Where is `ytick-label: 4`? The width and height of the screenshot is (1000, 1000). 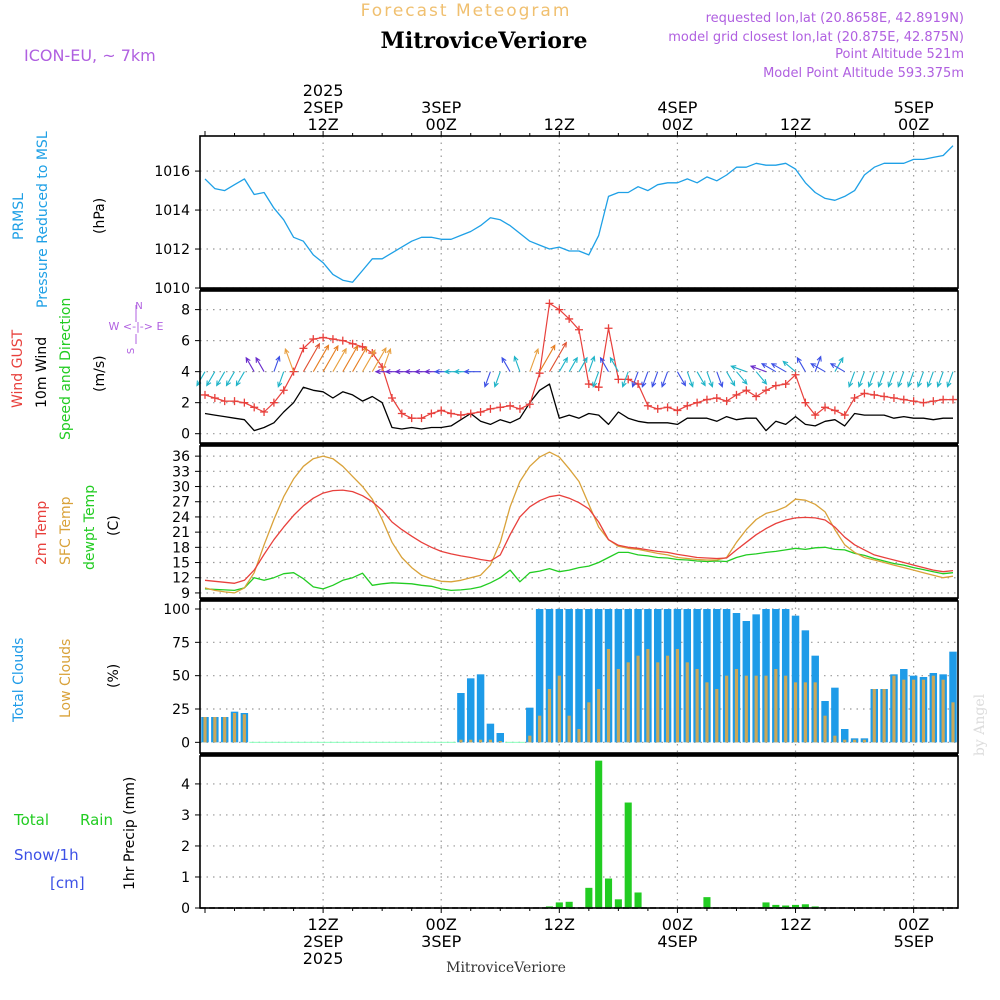 ytick-label: 4 is located at coordinates (185, 373).